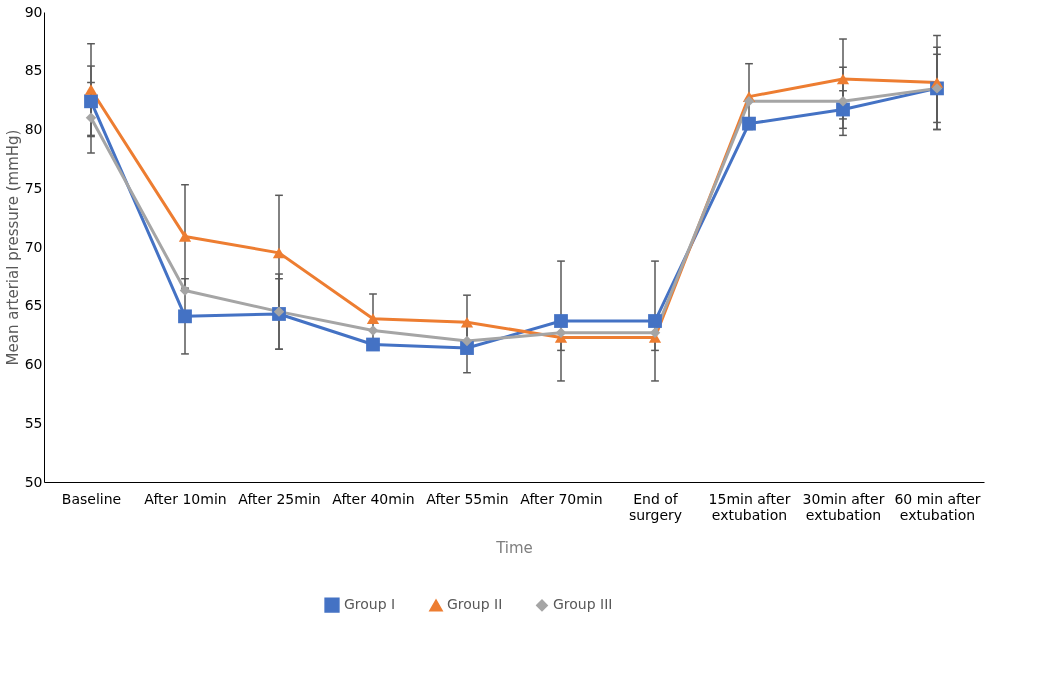 The height and width of the screenshot is (675, 1056). What do you see at coordinates (33, 422) in the screenshot?
I see `y-tick-label: 55` at bounding box center [33, 422].